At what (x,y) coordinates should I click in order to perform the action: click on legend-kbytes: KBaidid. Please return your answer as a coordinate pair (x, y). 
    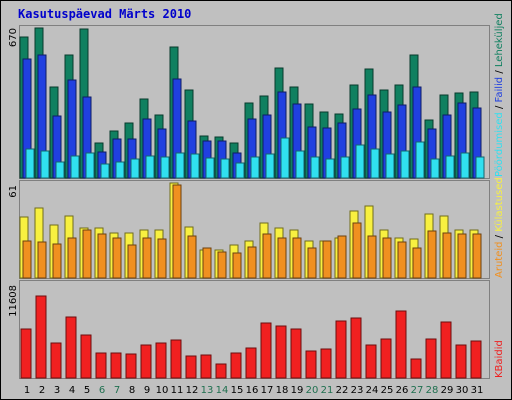
    Looking at the image, I should click on (499, 359).